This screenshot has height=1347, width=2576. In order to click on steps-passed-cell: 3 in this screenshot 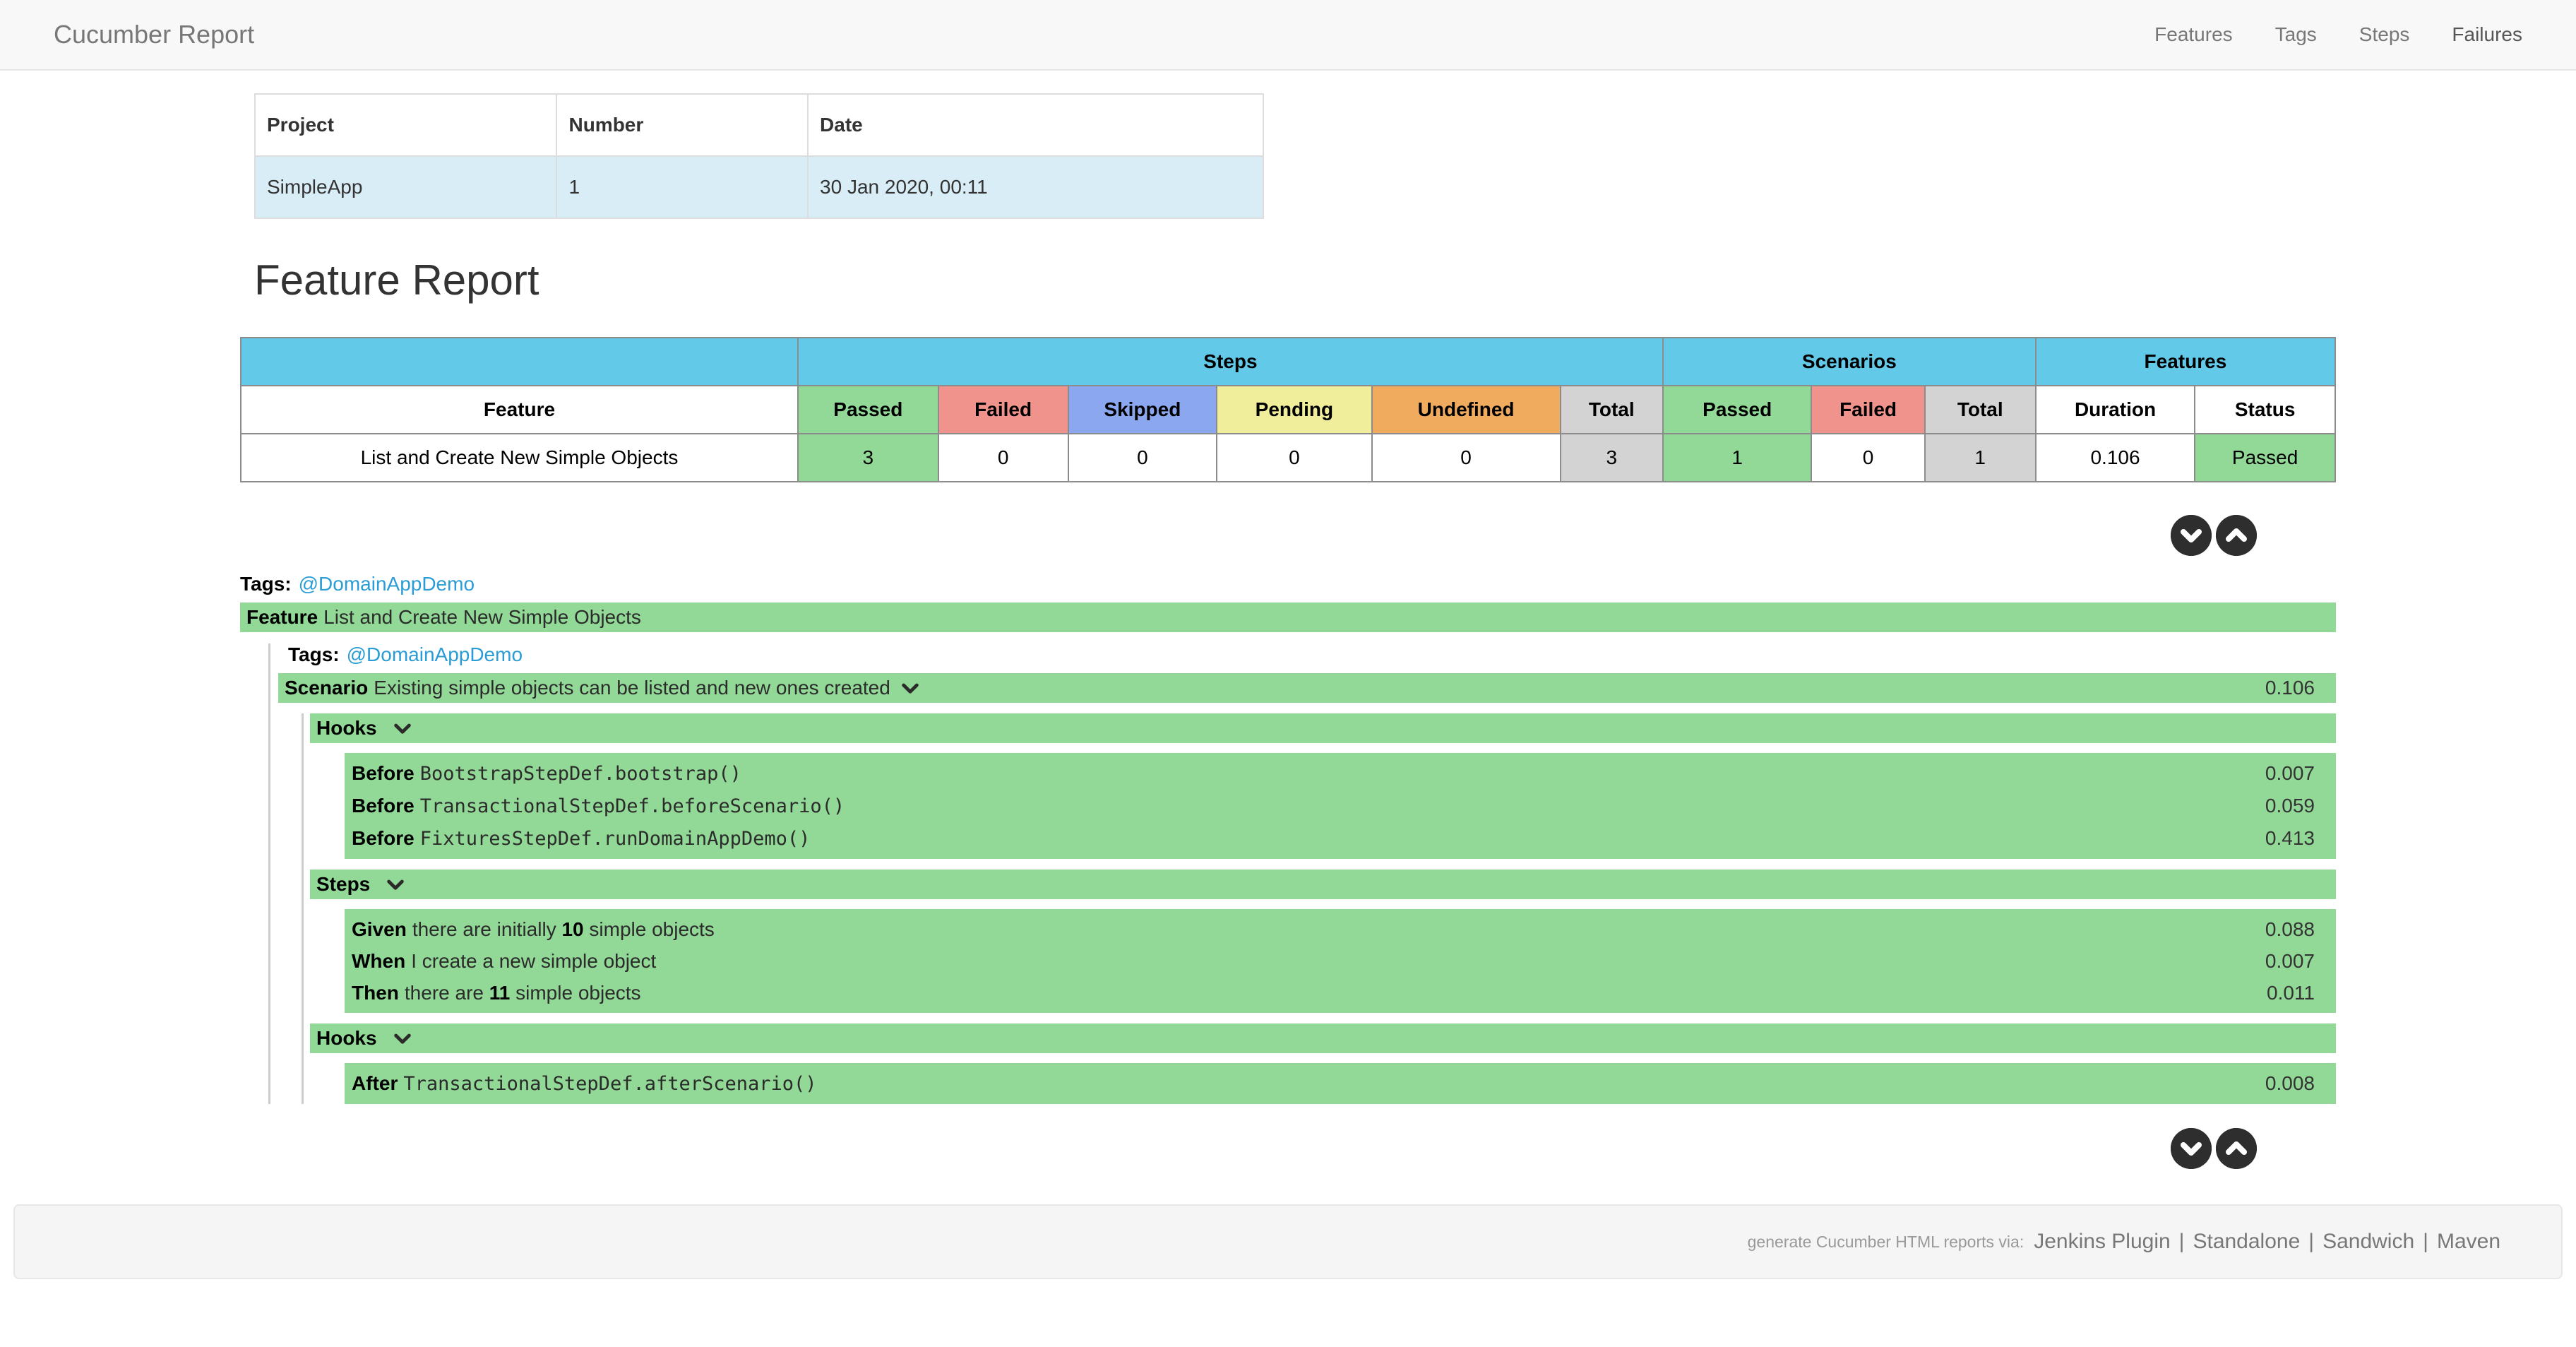, I will do `click(868, 457)`.